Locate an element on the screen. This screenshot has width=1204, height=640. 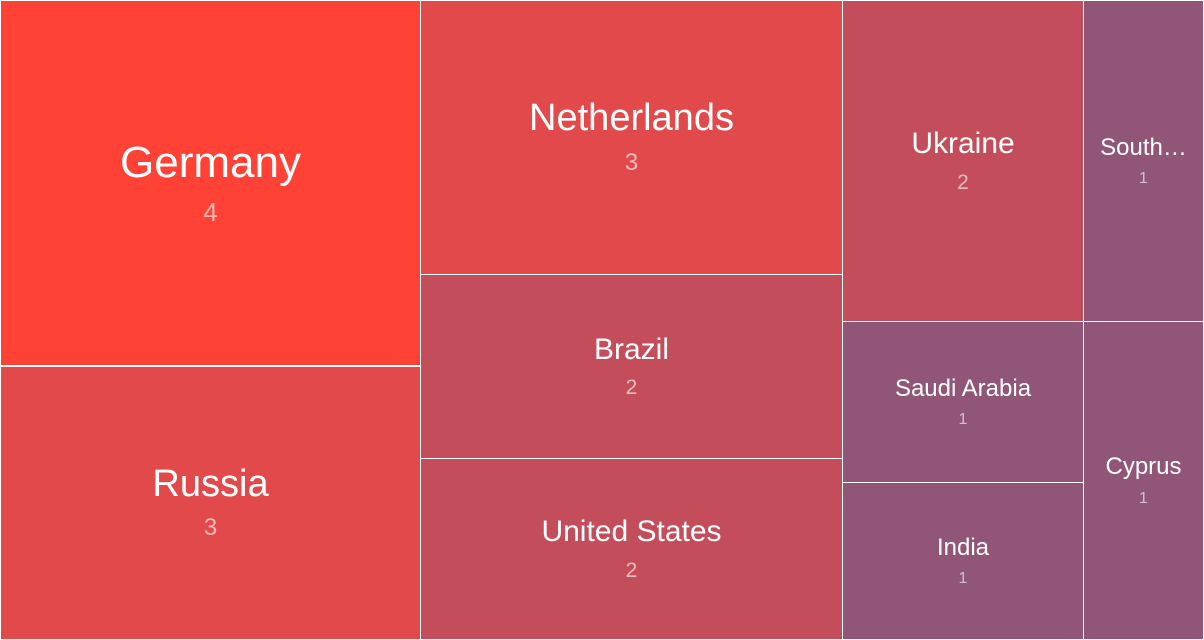
tile-saudi-arabia: Saudi Arabia 1 is located at coordinates (963, 402).